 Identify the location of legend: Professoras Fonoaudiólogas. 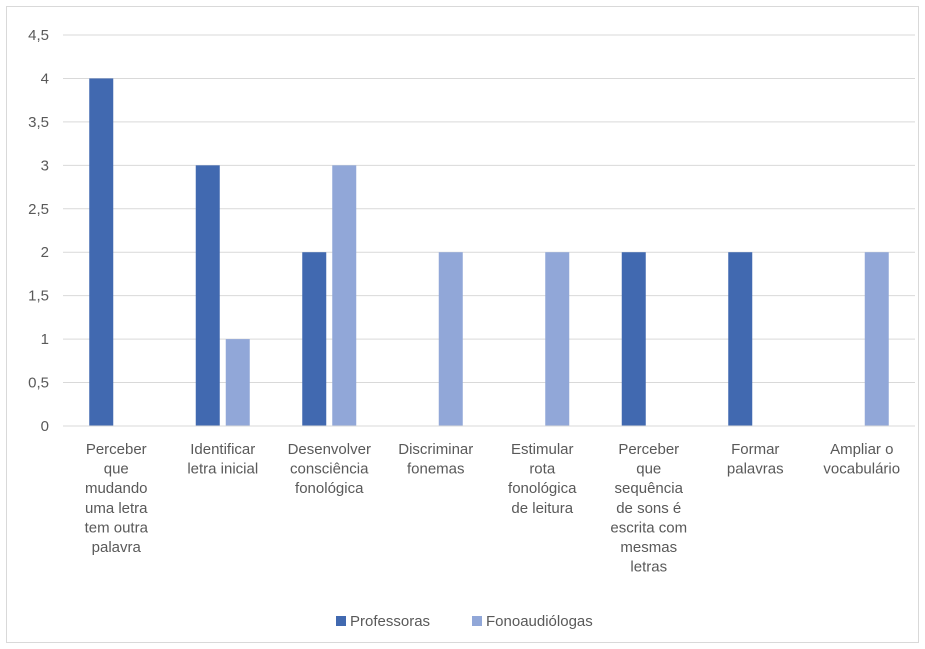
(464, 621).